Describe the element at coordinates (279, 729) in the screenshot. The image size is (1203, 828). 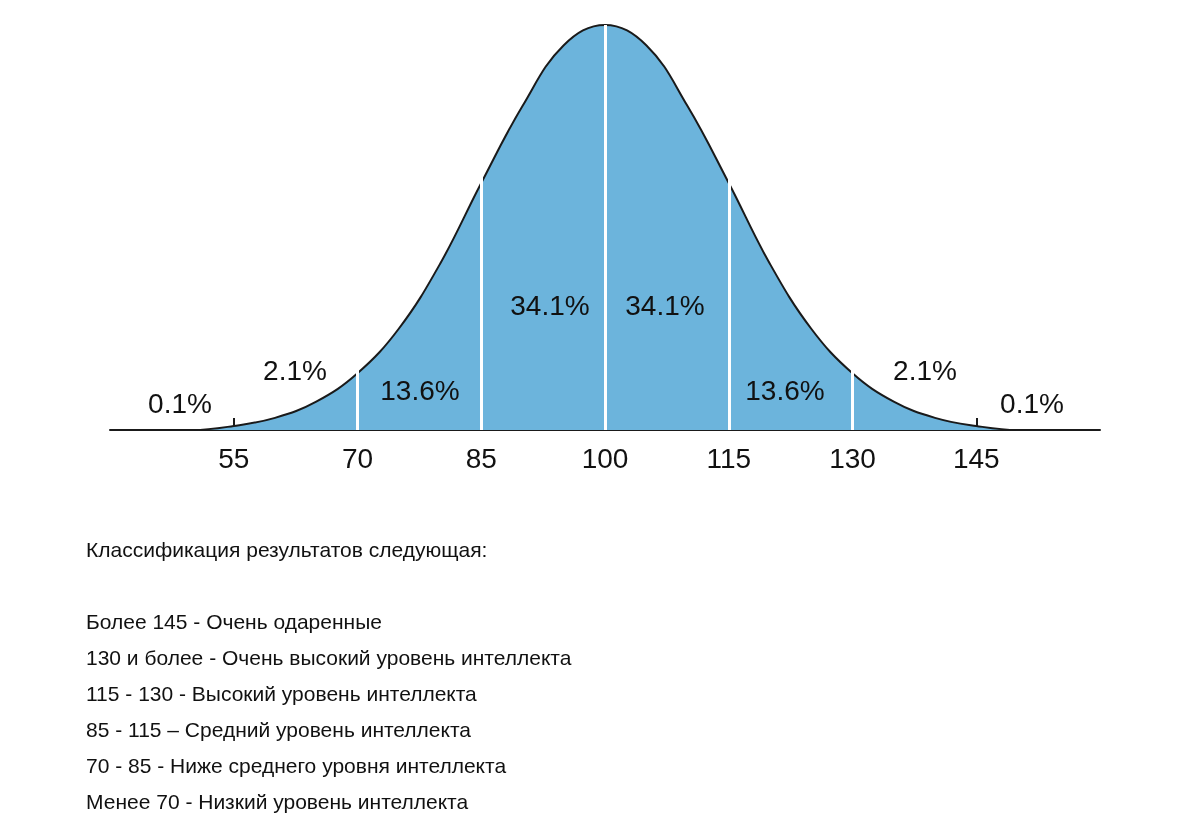
I see `text: 85 - 115 – Средний уровень интеллекта` at that location.